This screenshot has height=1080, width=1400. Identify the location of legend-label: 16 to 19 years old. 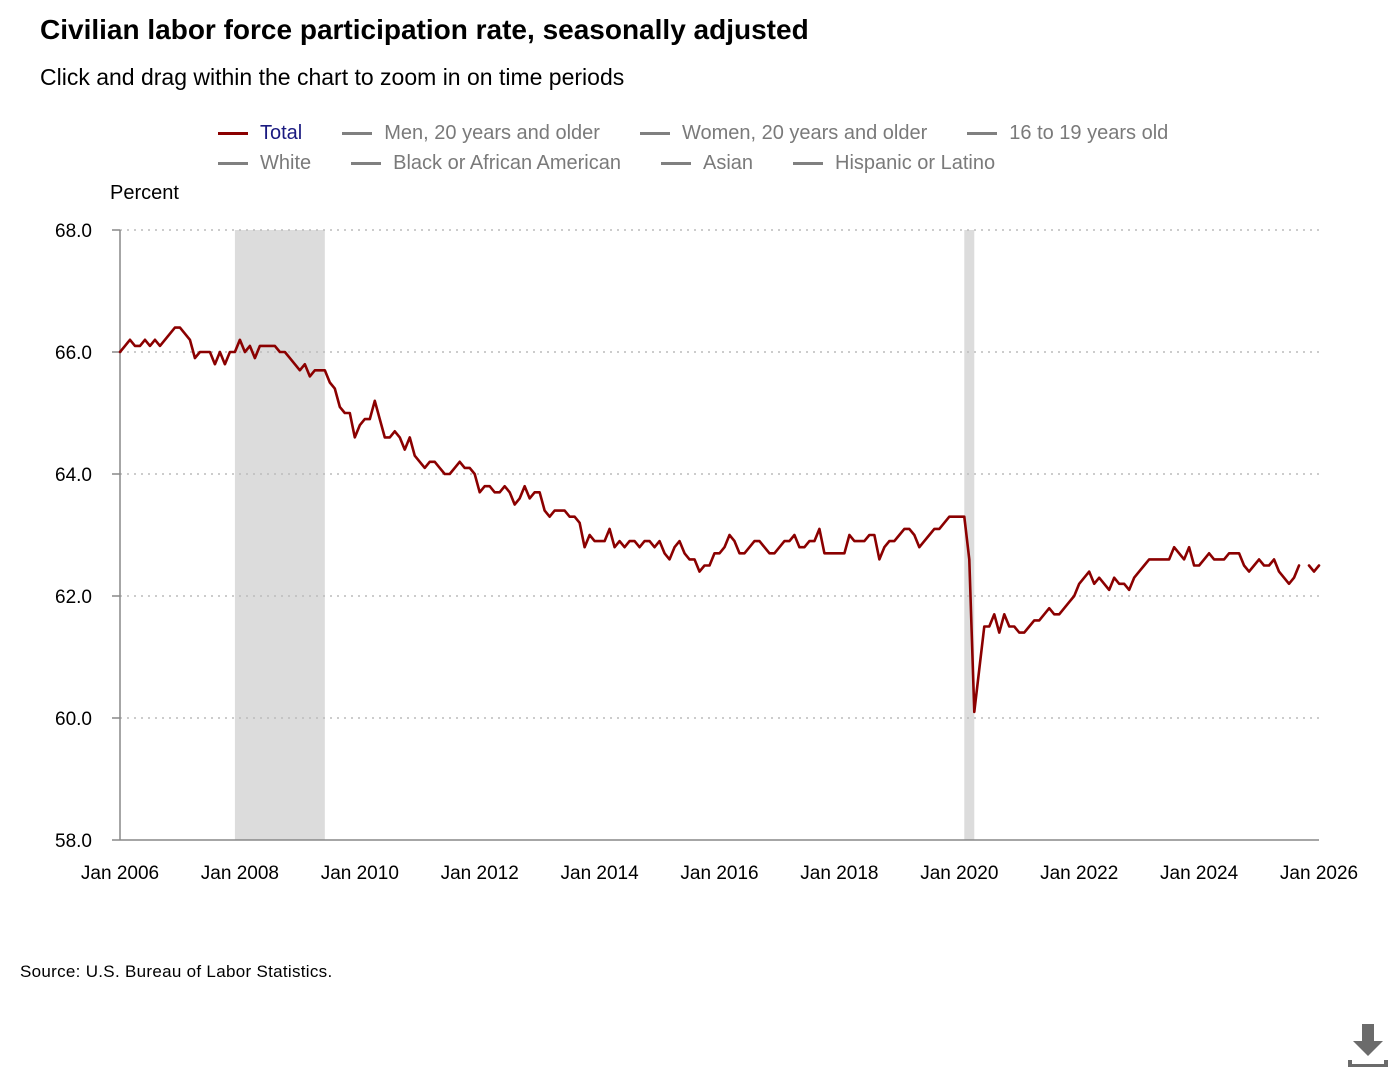
(1089, 132).